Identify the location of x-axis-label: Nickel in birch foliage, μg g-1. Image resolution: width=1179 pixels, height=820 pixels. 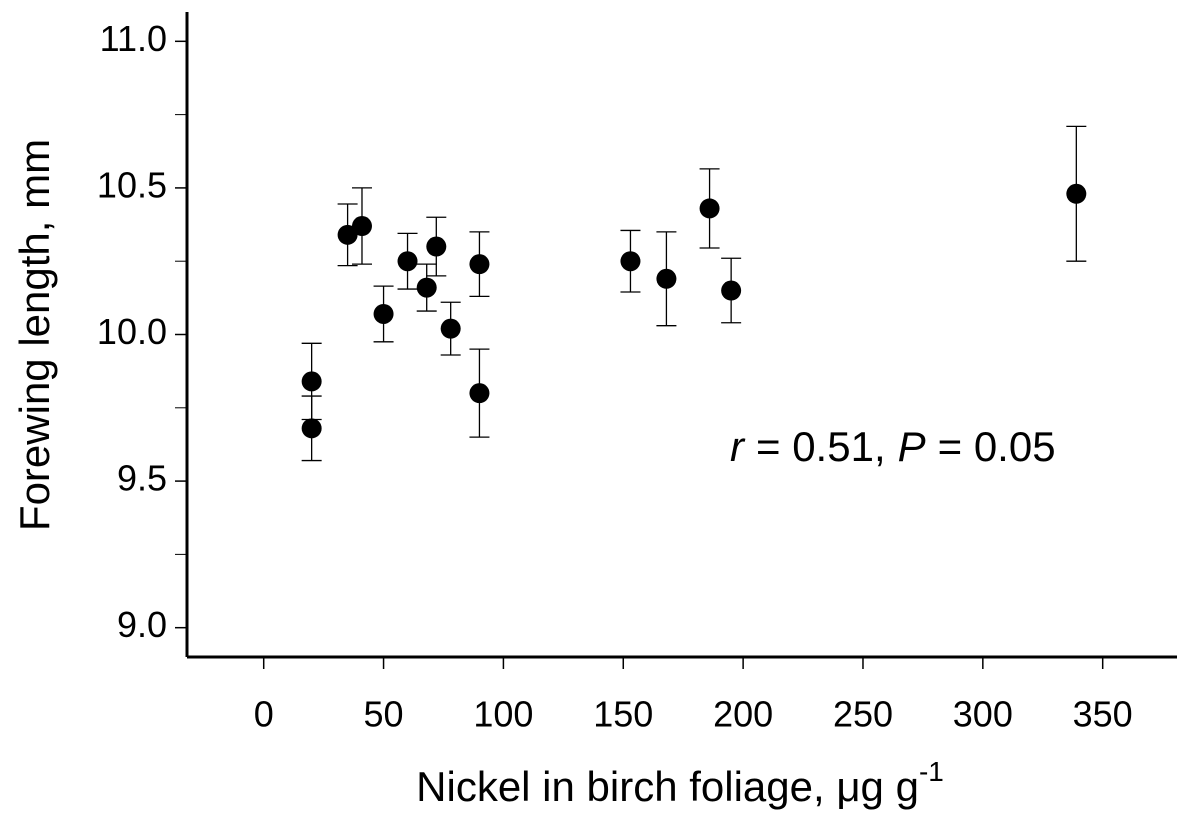
(680, 783).